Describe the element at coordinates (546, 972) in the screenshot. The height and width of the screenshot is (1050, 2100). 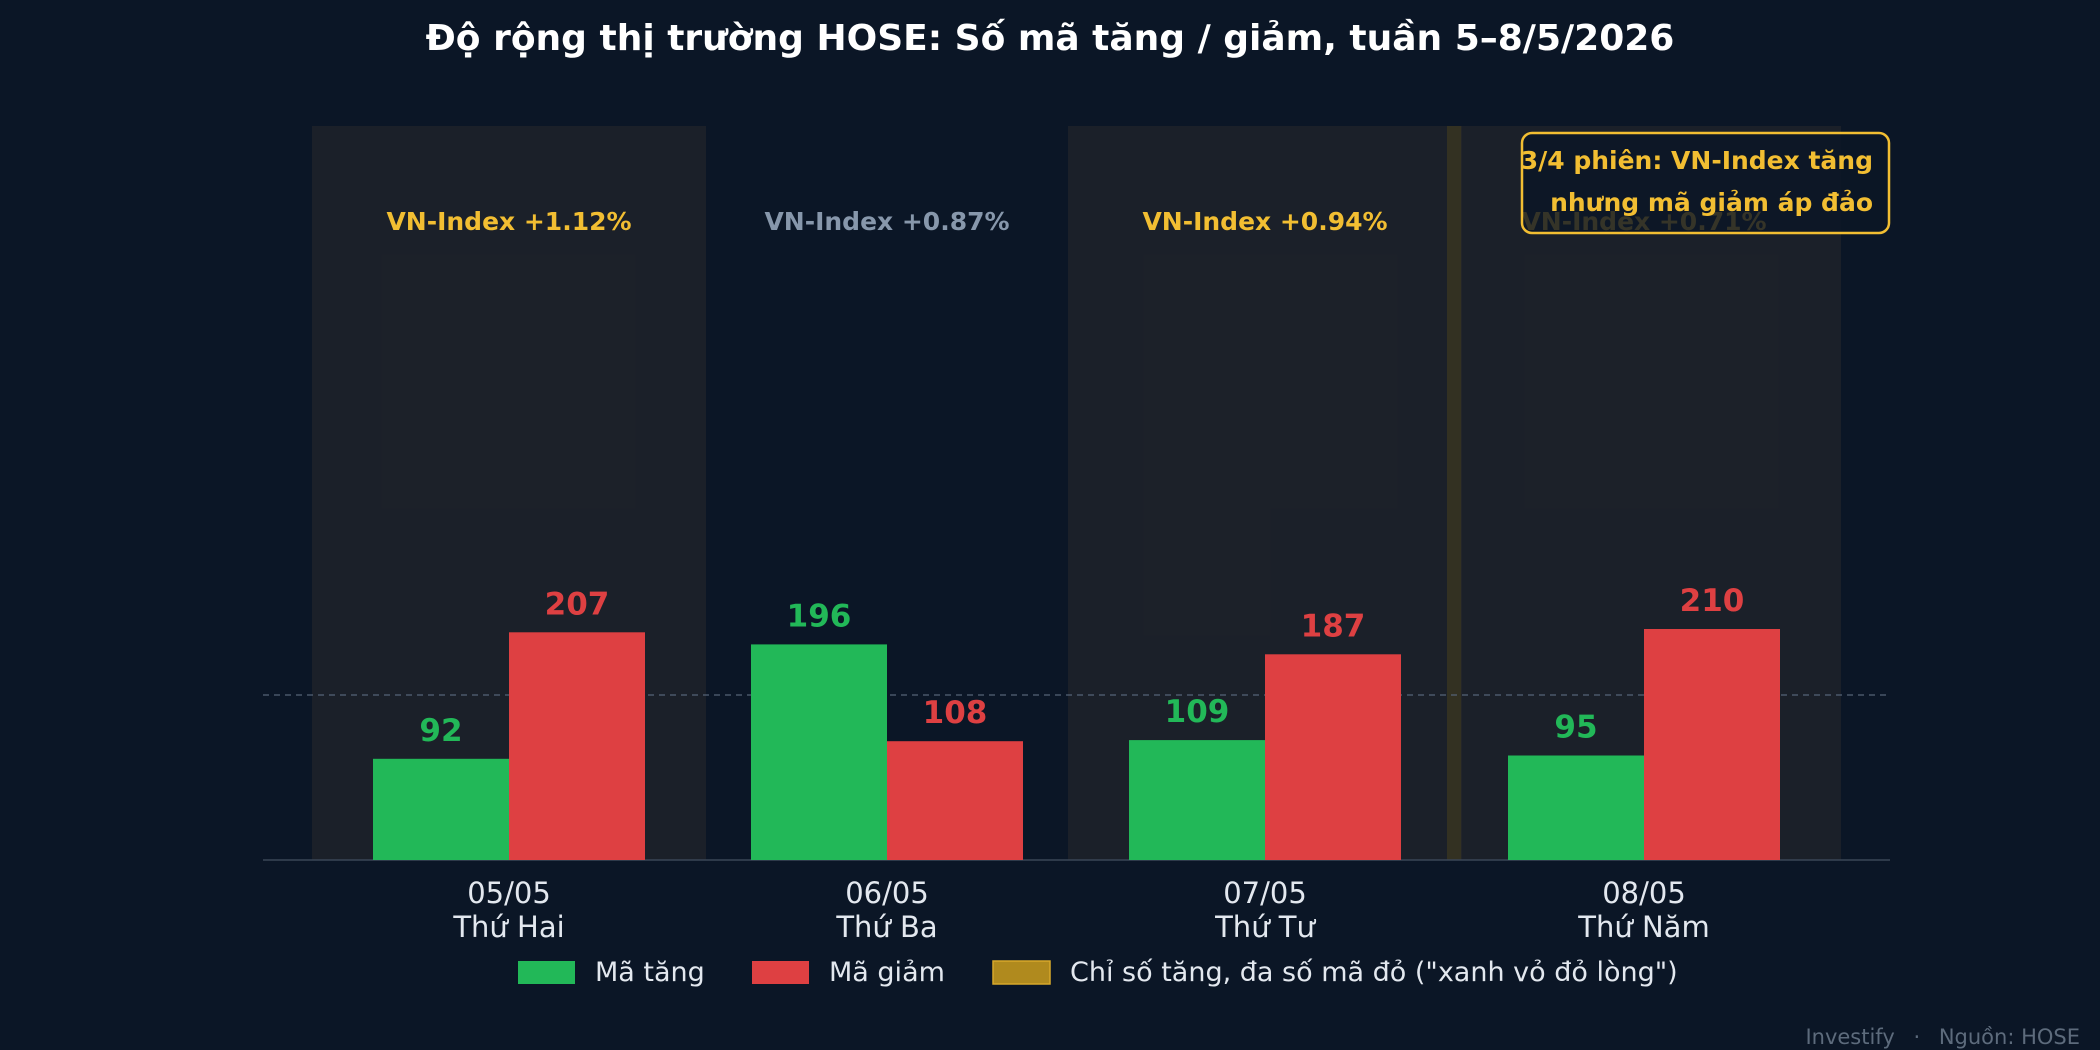
I see `legend-swatch-up` at that location.